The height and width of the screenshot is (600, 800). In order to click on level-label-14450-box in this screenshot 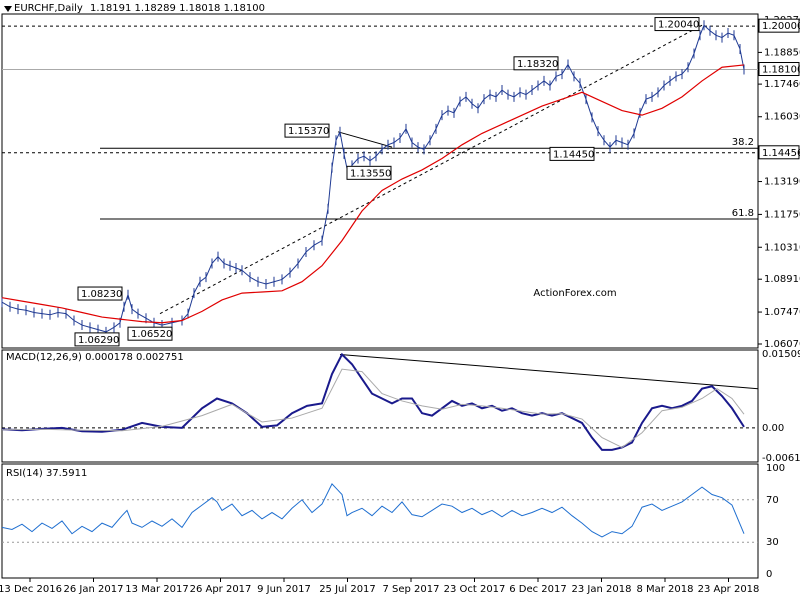, I will do `click(779, 152)`.